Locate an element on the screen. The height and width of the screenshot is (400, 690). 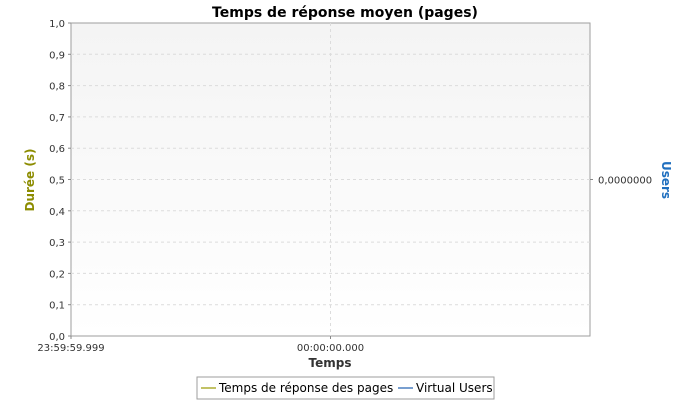
legend: Temps de réponse des pages Virtual Users is located at coordinates (345, 388).